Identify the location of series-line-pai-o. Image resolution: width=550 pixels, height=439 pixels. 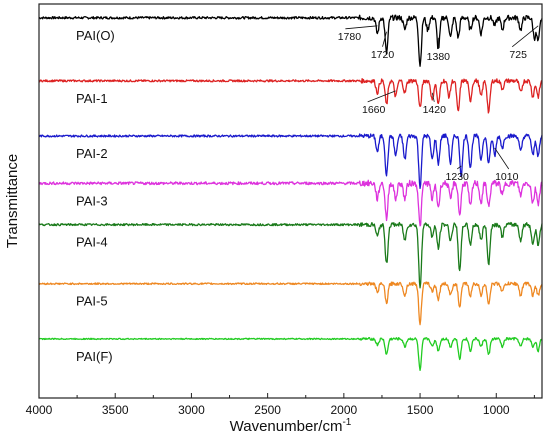
(290, 40).